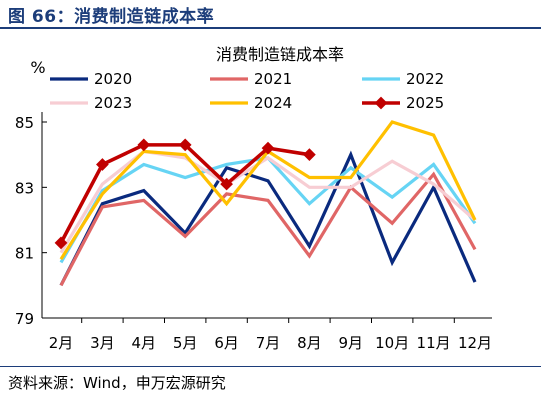 The height and width of the screenshot is (403, 541). I want to click on x-tick-label: 9月, so click(351, 343).